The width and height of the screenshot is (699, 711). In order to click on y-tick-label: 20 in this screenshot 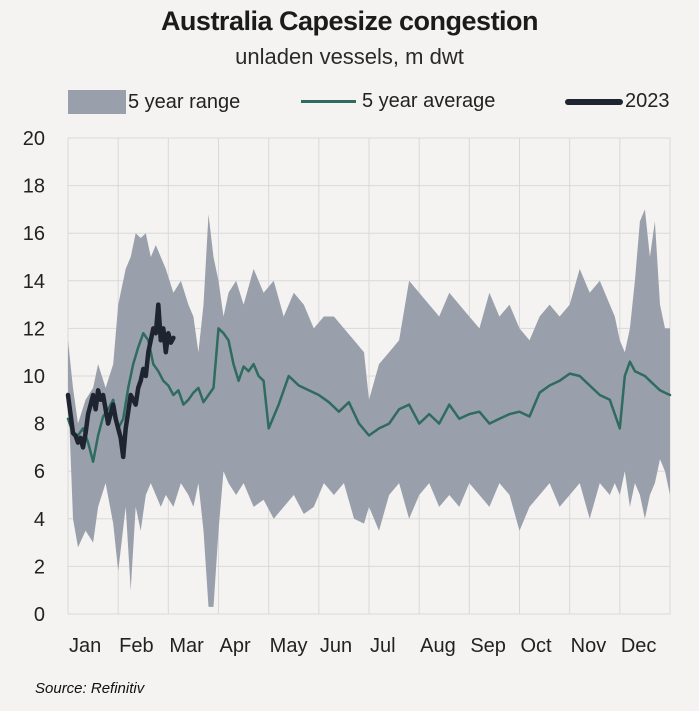, I will do `click(34, 139)`.